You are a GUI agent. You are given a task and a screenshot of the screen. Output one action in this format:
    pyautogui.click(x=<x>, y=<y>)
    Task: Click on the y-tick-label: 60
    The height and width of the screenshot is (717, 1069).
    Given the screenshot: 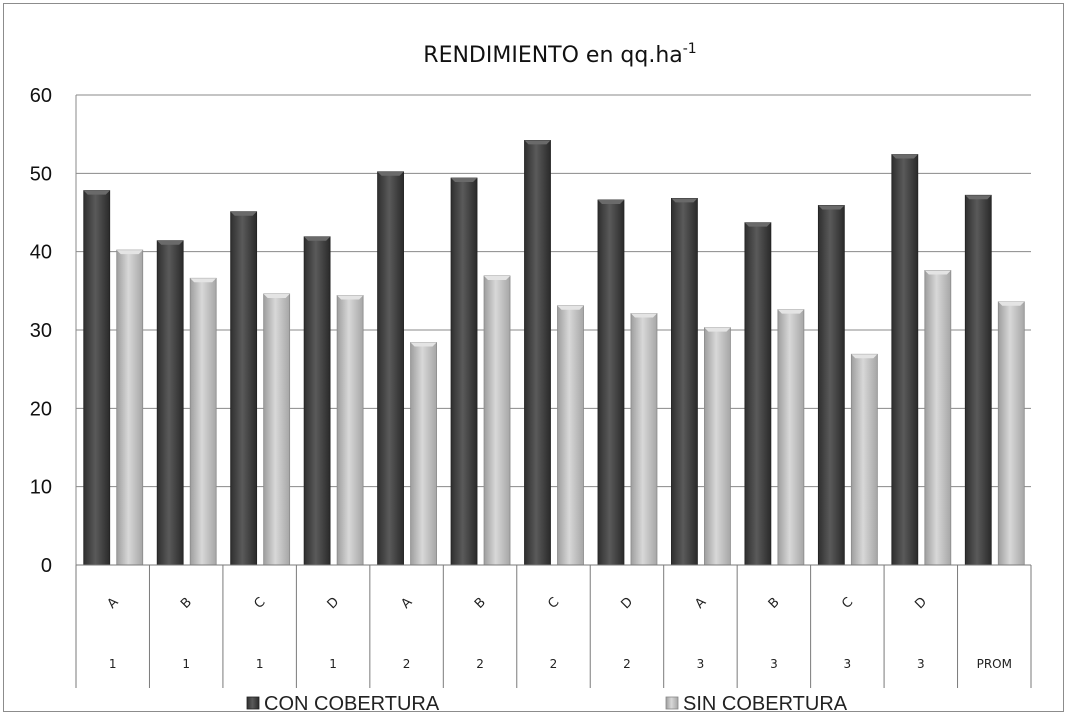 What is the action you would take?
    pyautogui.click(x=41, y=96)
    